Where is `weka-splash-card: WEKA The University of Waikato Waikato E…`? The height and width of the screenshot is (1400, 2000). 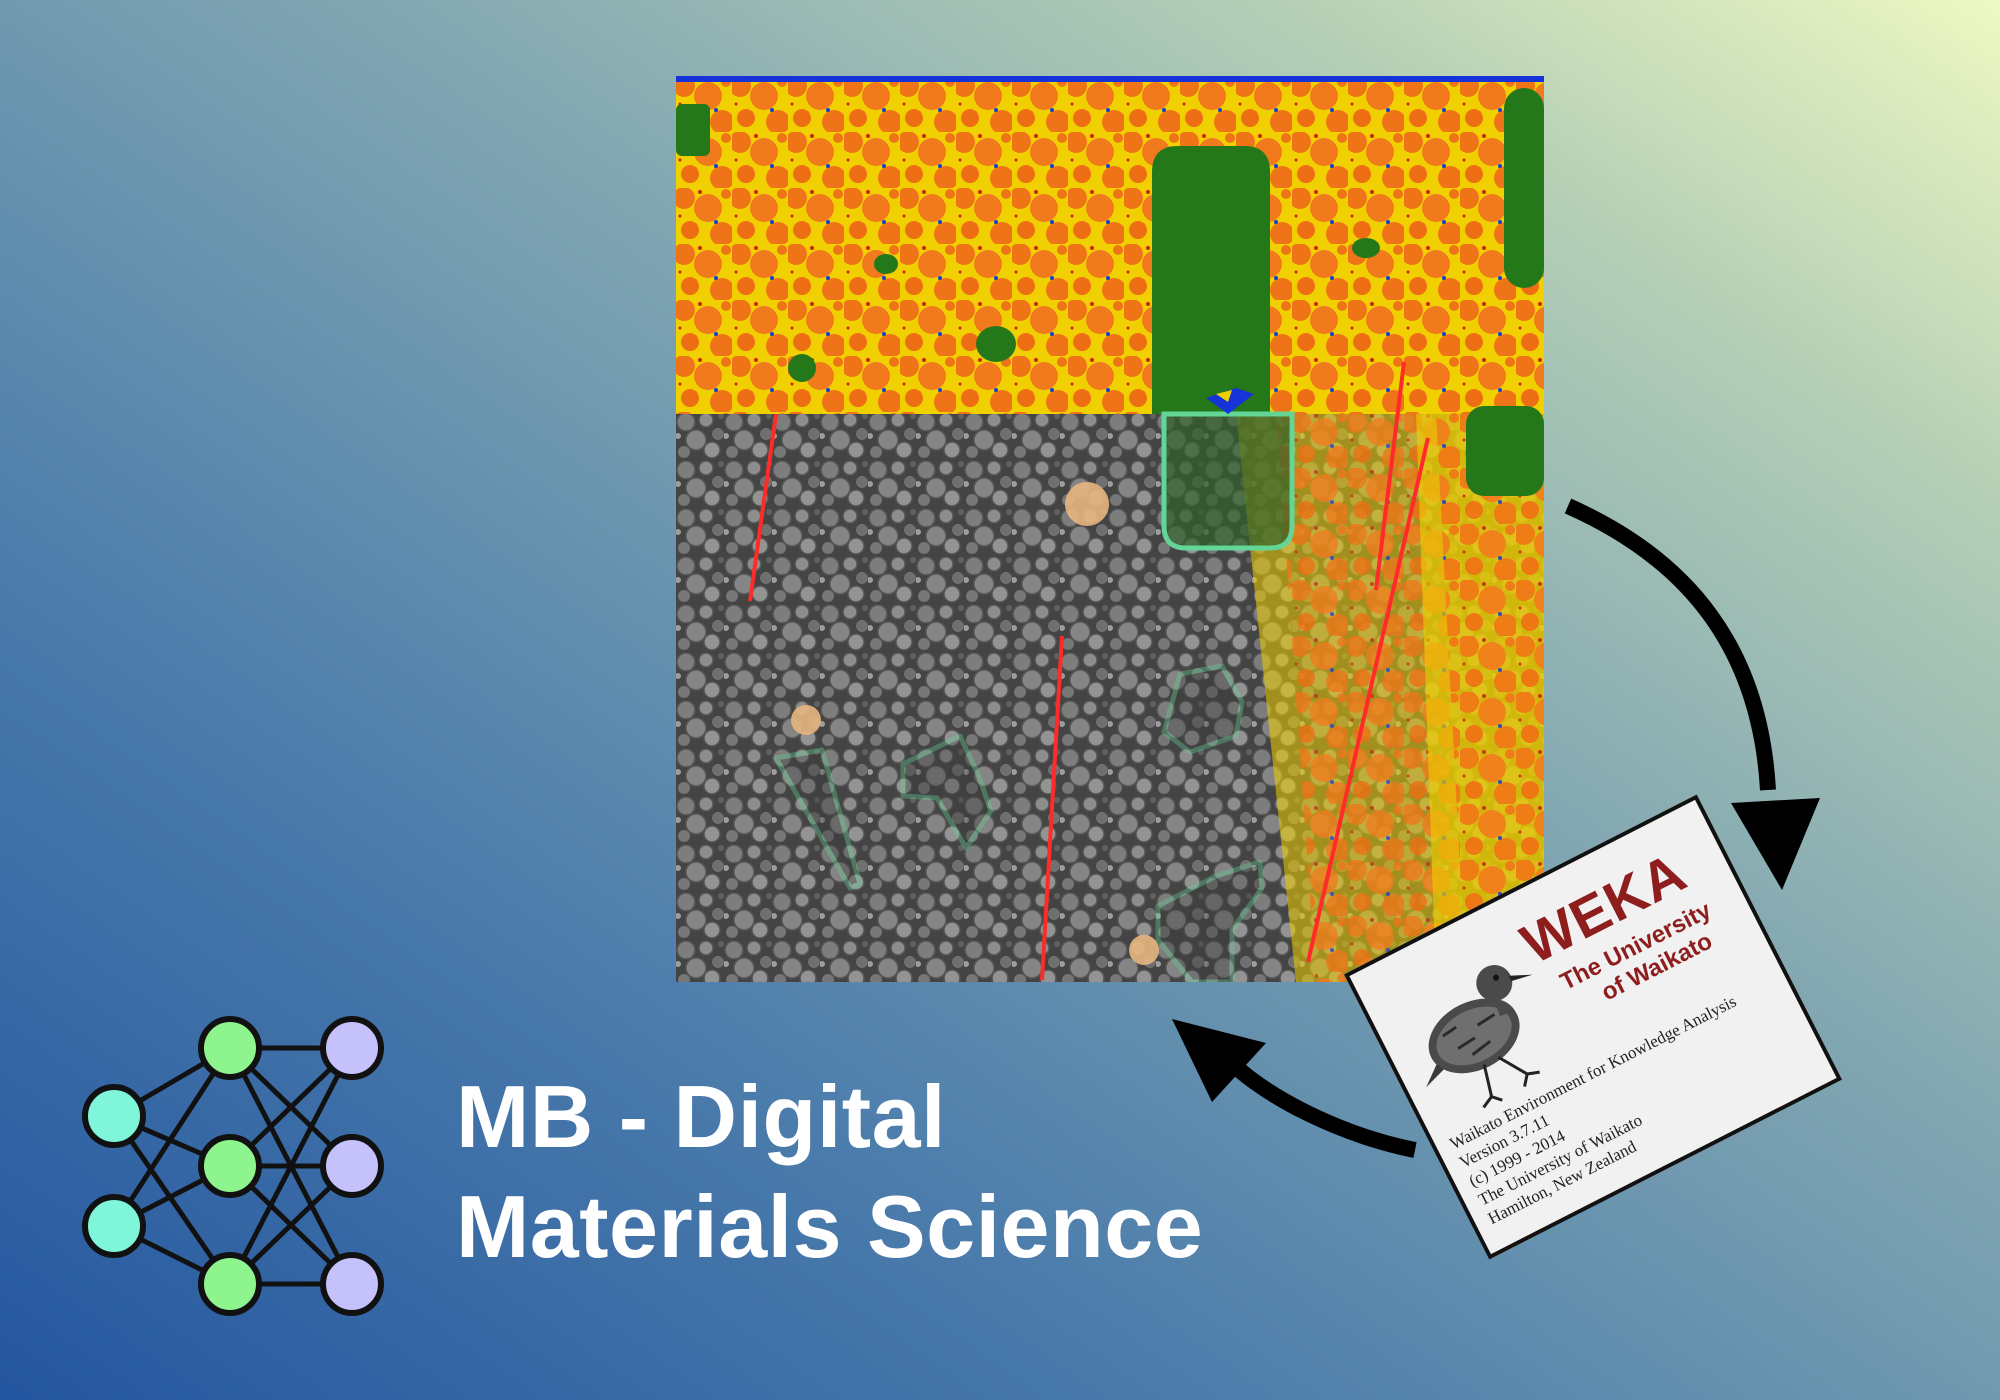 weka-splash-card: WEKA The University of Waikato Waikato E… is located at coordinates (1593, 1027).